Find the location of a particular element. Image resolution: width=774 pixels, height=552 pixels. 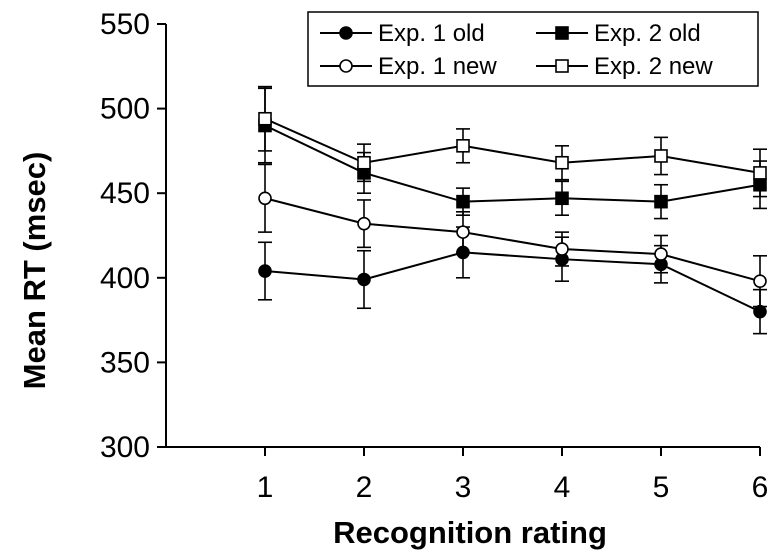

legend-box is located at coordinates (533, 49).